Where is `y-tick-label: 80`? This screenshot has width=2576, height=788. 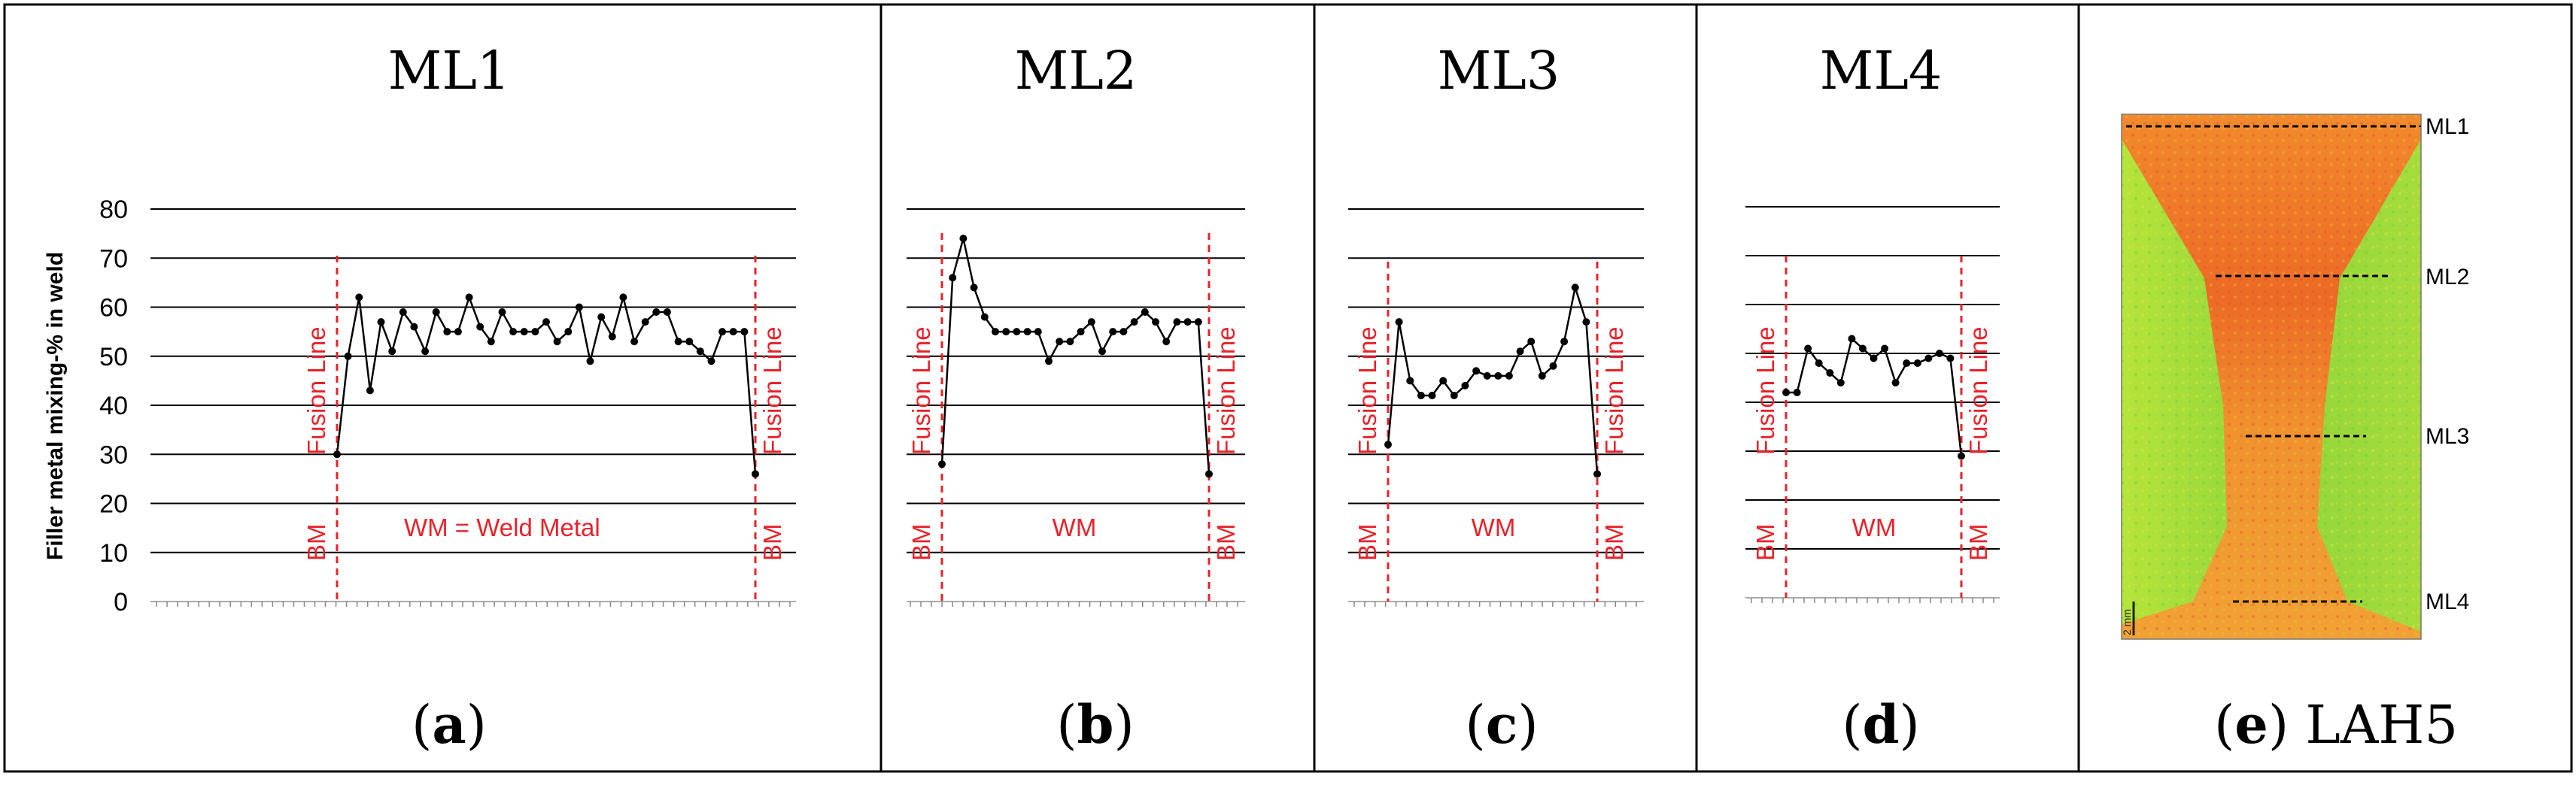 y-tick-label: 80 is located at coordinates (114, 209).